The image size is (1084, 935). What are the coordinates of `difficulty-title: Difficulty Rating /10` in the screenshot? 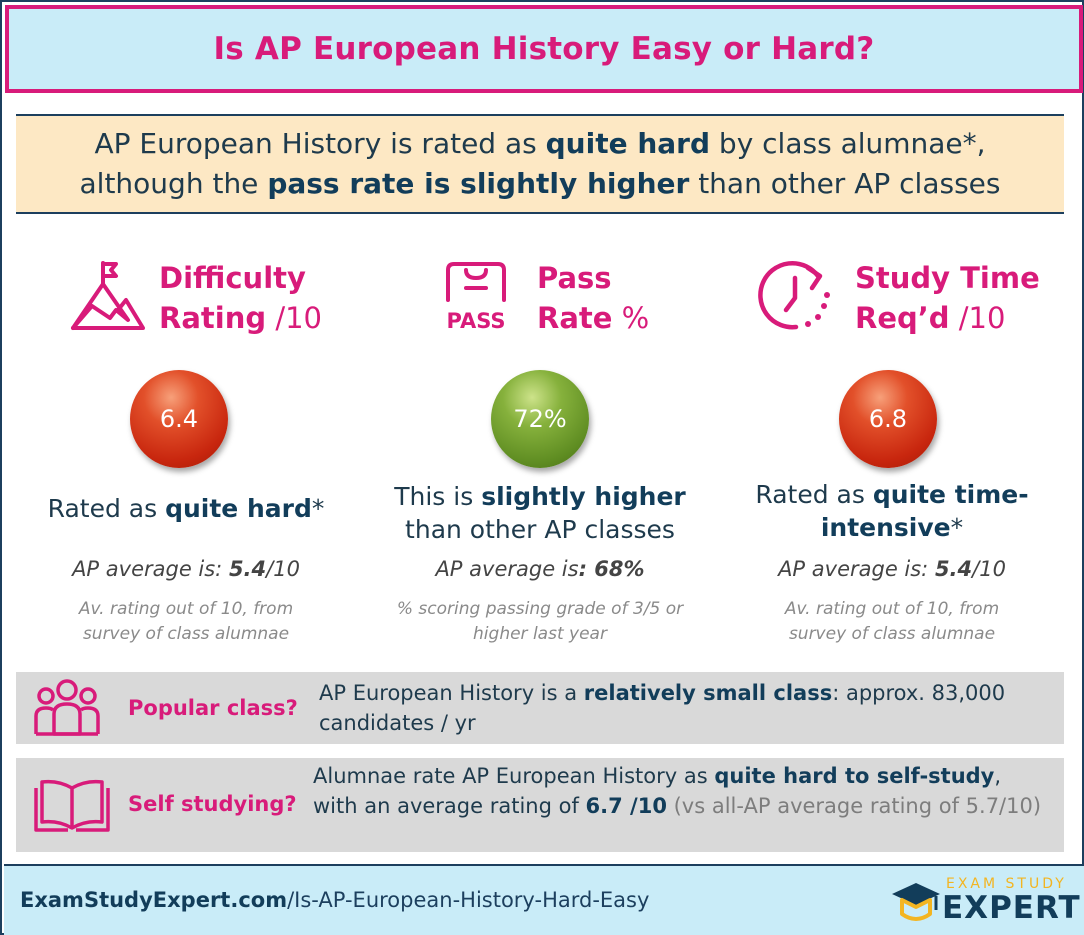 It's located at (240, 298).